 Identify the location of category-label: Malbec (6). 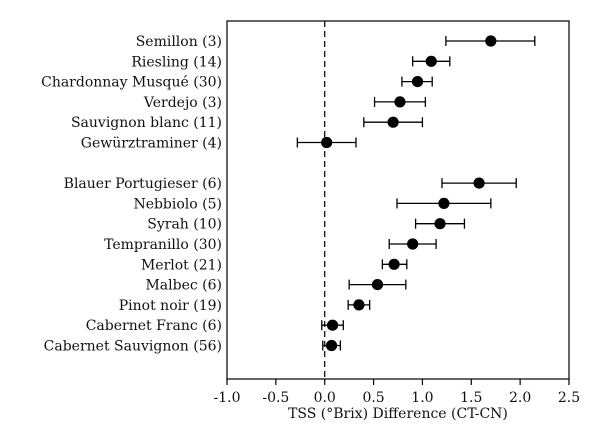
(183, 286).